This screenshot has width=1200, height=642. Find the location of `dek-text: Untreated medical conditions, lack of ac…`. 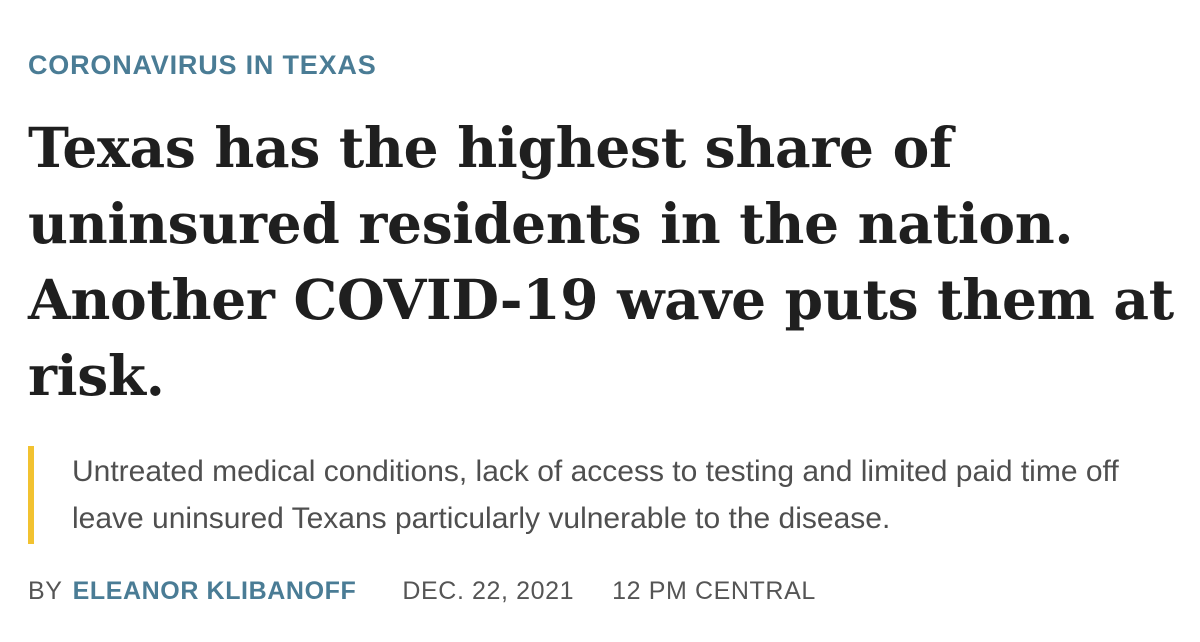

dek-text: Untreated medical conditions, lack of ac… is located at coordinates (595, 495).